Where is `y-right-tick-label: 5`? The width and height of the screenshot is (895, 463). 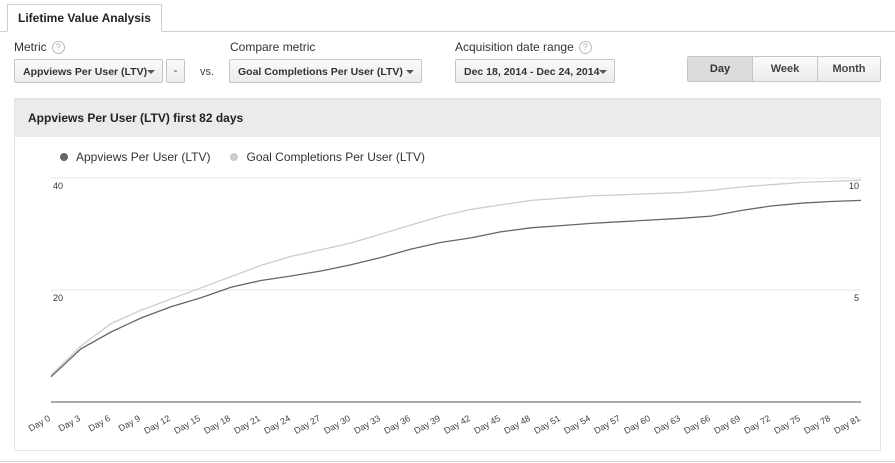 y-right-tick-label: 5 is located at coordinates (856, 298).